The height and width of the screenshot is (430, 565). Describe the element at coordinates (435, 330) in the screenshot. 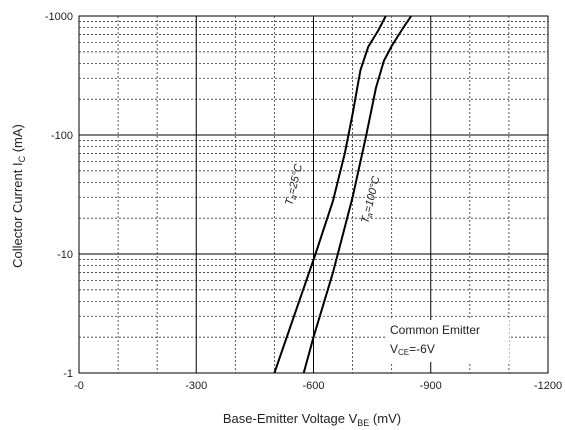

I see `annotation-line1: Common Emitter` at that location.